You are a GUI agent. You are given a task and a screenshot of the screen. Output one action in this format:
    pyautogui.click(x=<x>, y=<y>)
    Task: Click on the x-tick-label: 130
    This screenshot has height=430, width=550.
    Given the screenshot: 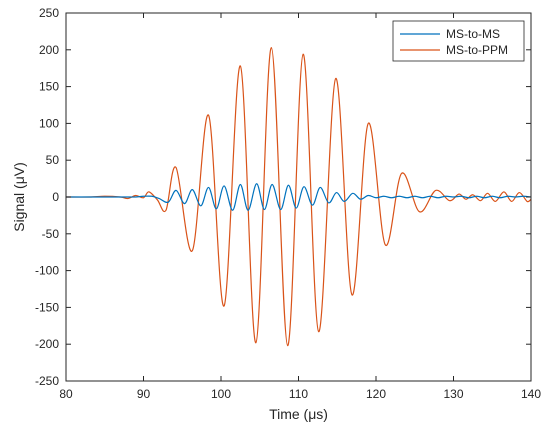 What is the action you would take?
    pyautogui.click(x=453, y=394)
    